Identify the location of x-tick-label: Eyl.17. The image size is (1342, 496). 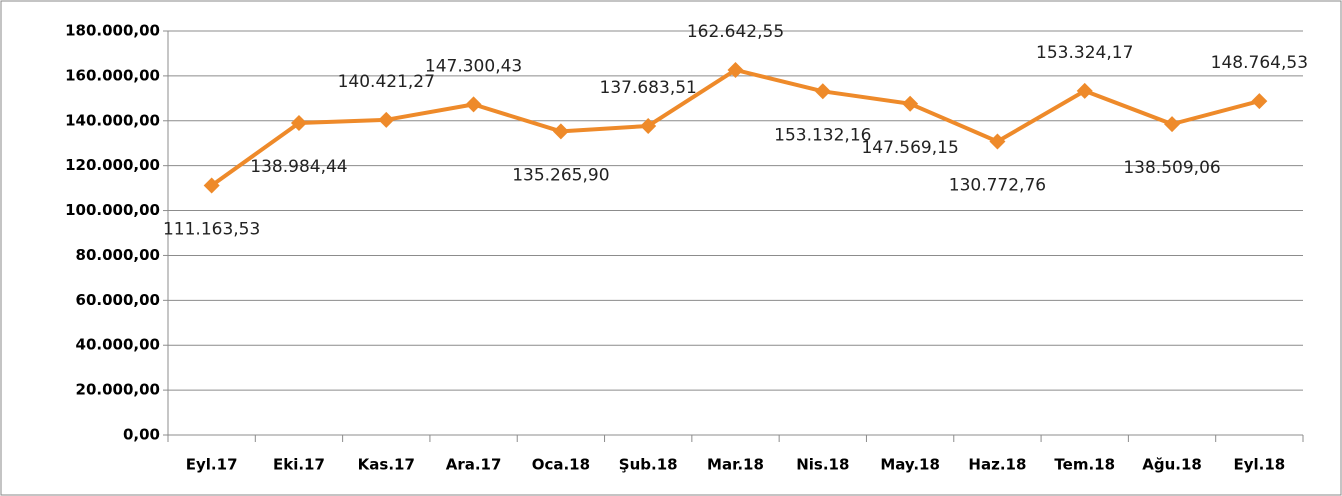
(212, 465).